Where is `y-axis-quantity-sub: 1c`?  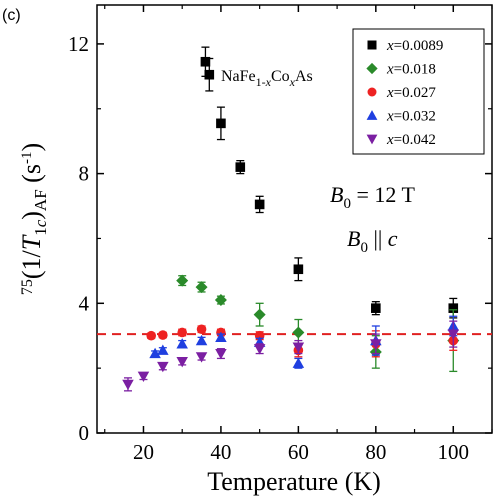
y-axis-quantity-sub: 1c is located at coordinates (40, 227).